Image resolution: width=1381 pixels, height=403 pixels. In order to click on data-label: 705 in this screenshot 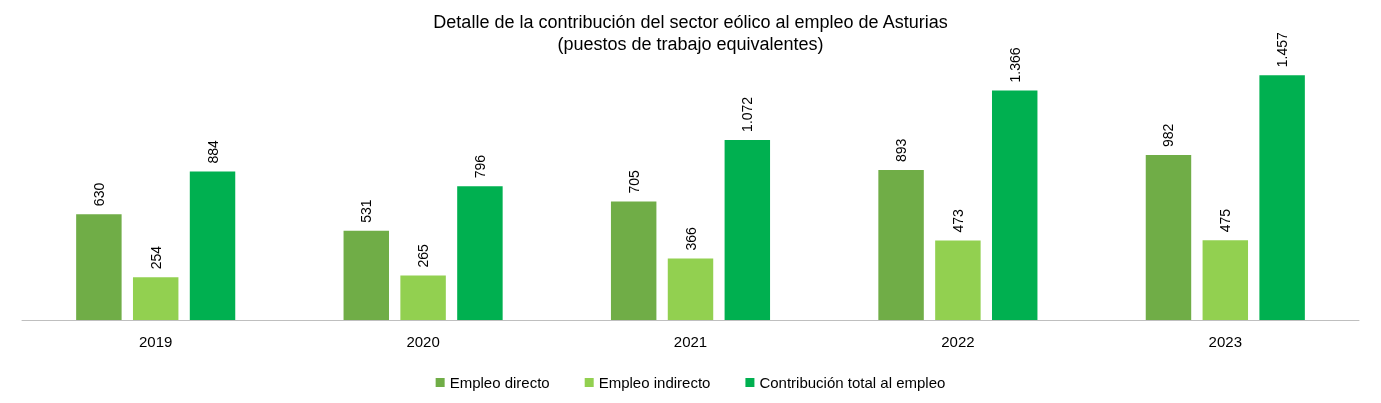, I will do `click(633, 181)`.